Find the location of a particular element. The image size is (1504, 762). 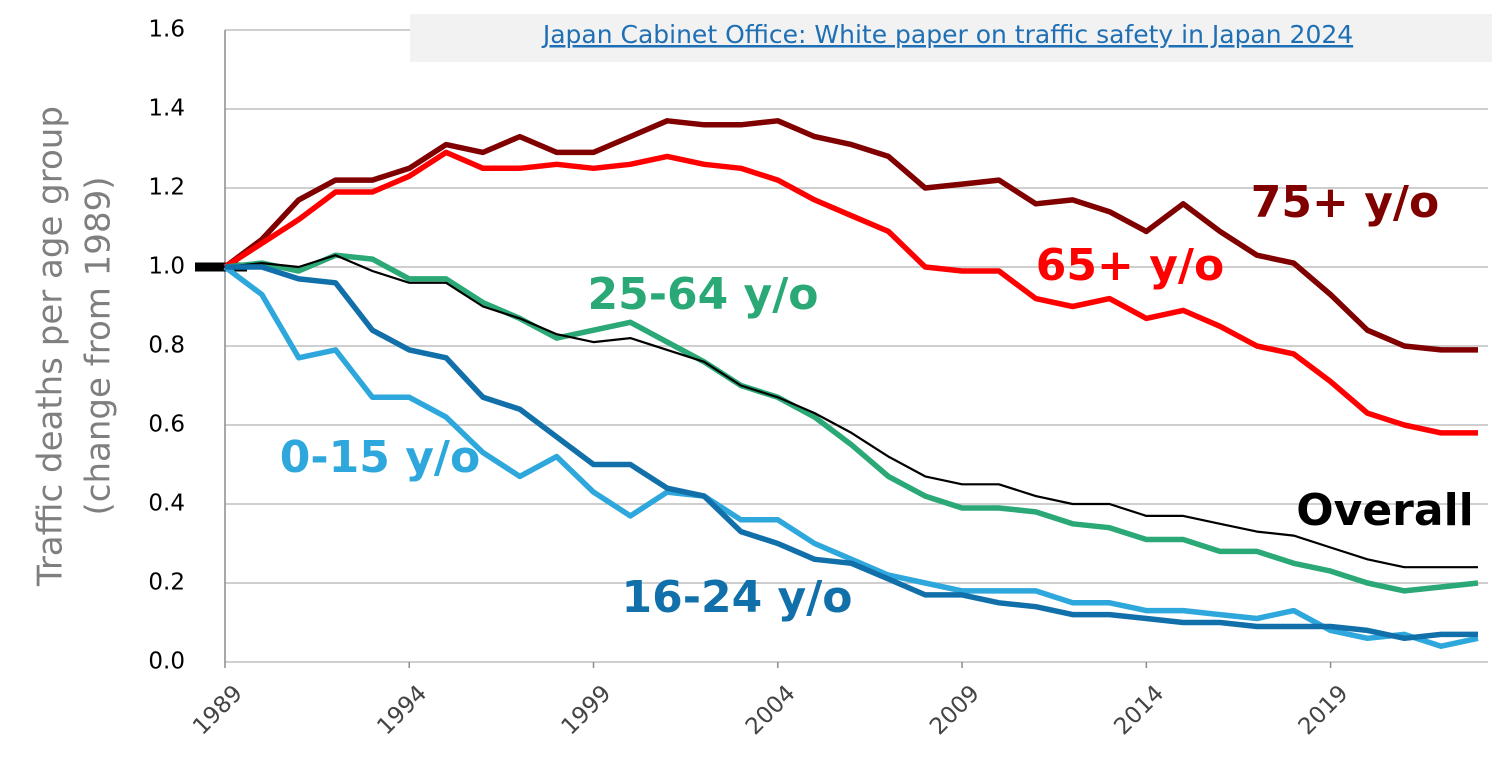

x-tick-label: 2014 is located at coordinates (1139, 710).